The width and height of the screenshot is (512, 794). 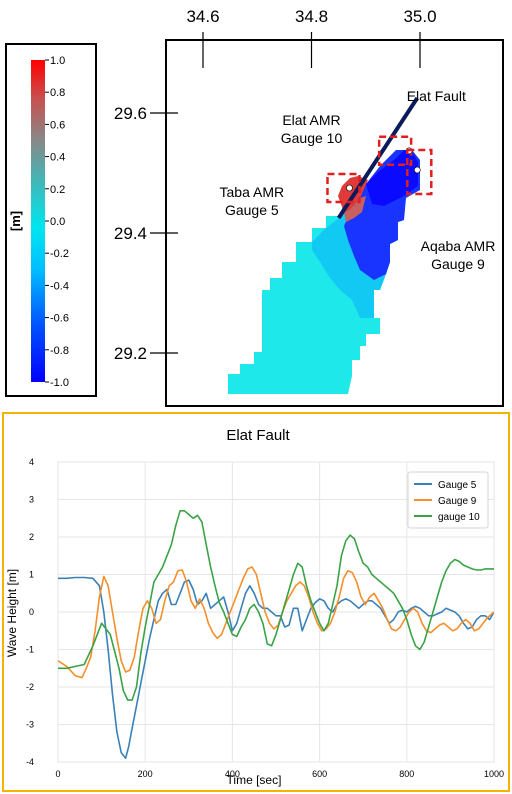 I want to click on colorbar-tick-label: -1.0, so click(x=59, y=383).